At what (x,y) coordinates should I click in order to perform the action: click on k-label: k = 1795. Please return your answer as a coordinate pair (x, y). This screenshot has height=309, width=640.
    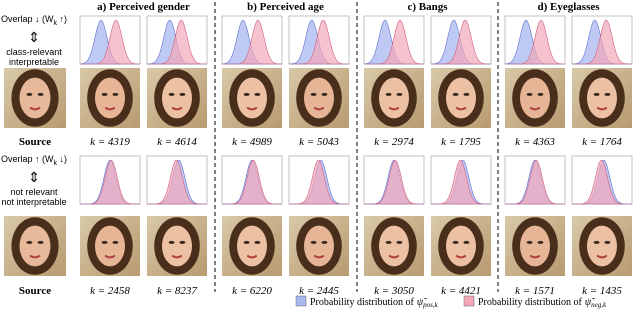
    Looking at the image, I should click on (461, 142).